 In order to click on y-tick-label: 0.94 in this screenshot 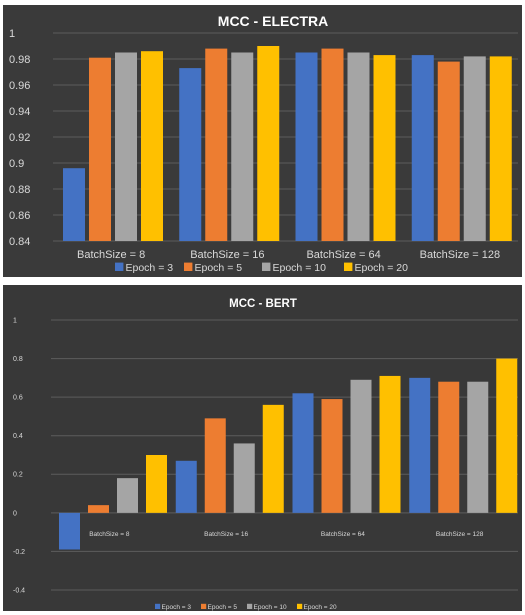, I will do `click(19, 112)`.